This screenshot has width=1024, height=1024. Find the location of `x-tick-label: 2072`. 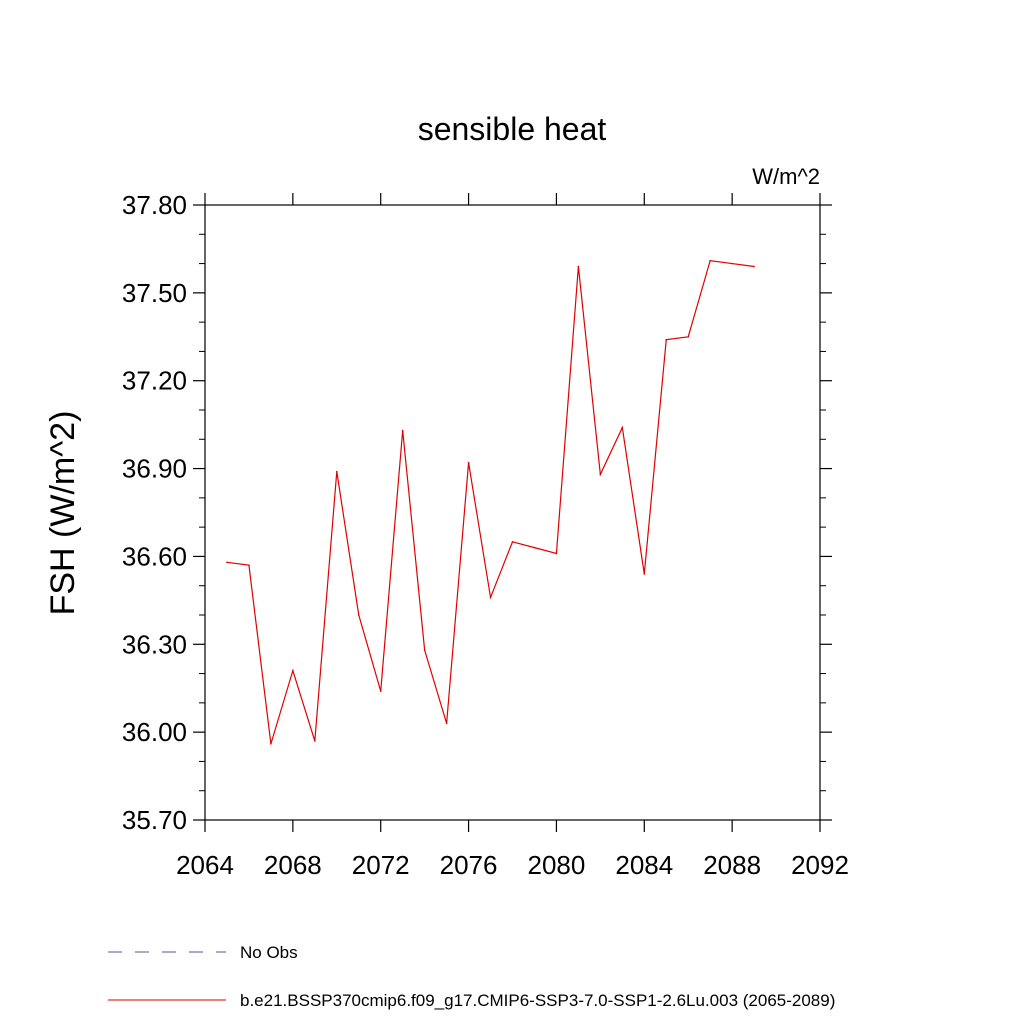

x-tick-label: 2072 is located at coordinates (381, 865).